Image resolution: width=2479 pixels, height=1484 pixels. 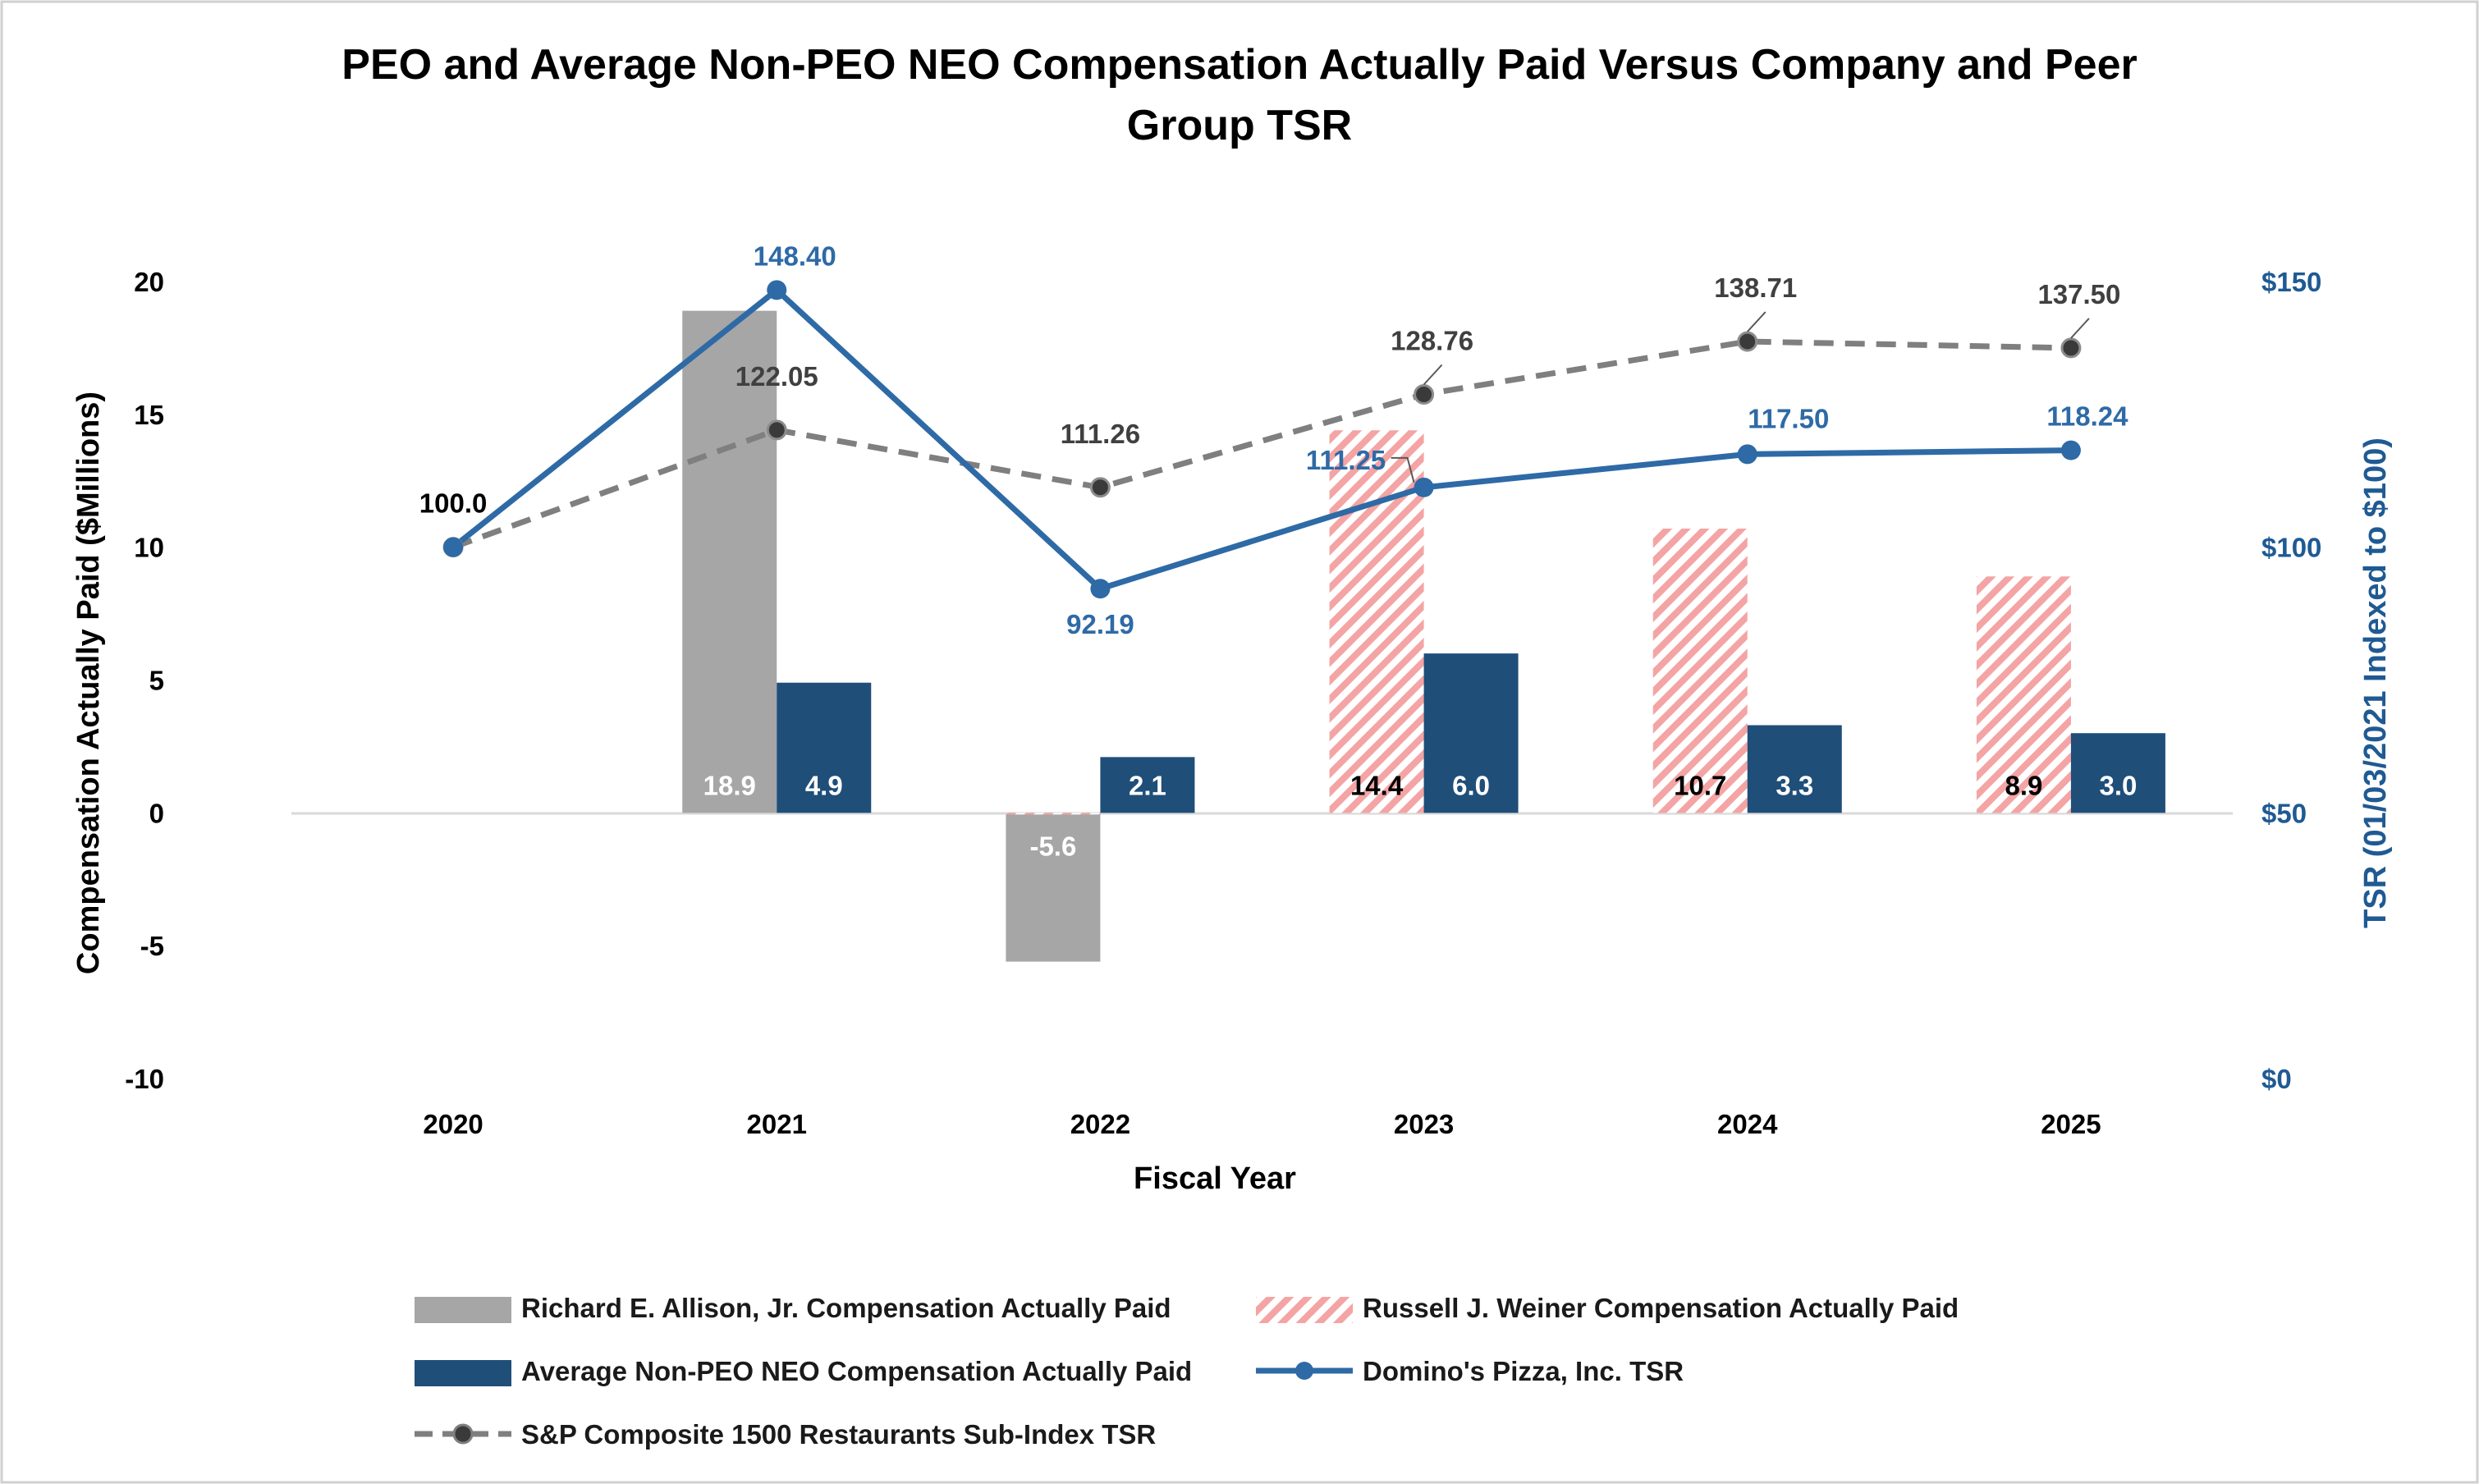 I want to click on y-left-tick-label: 20, so click(x=149, y=282).